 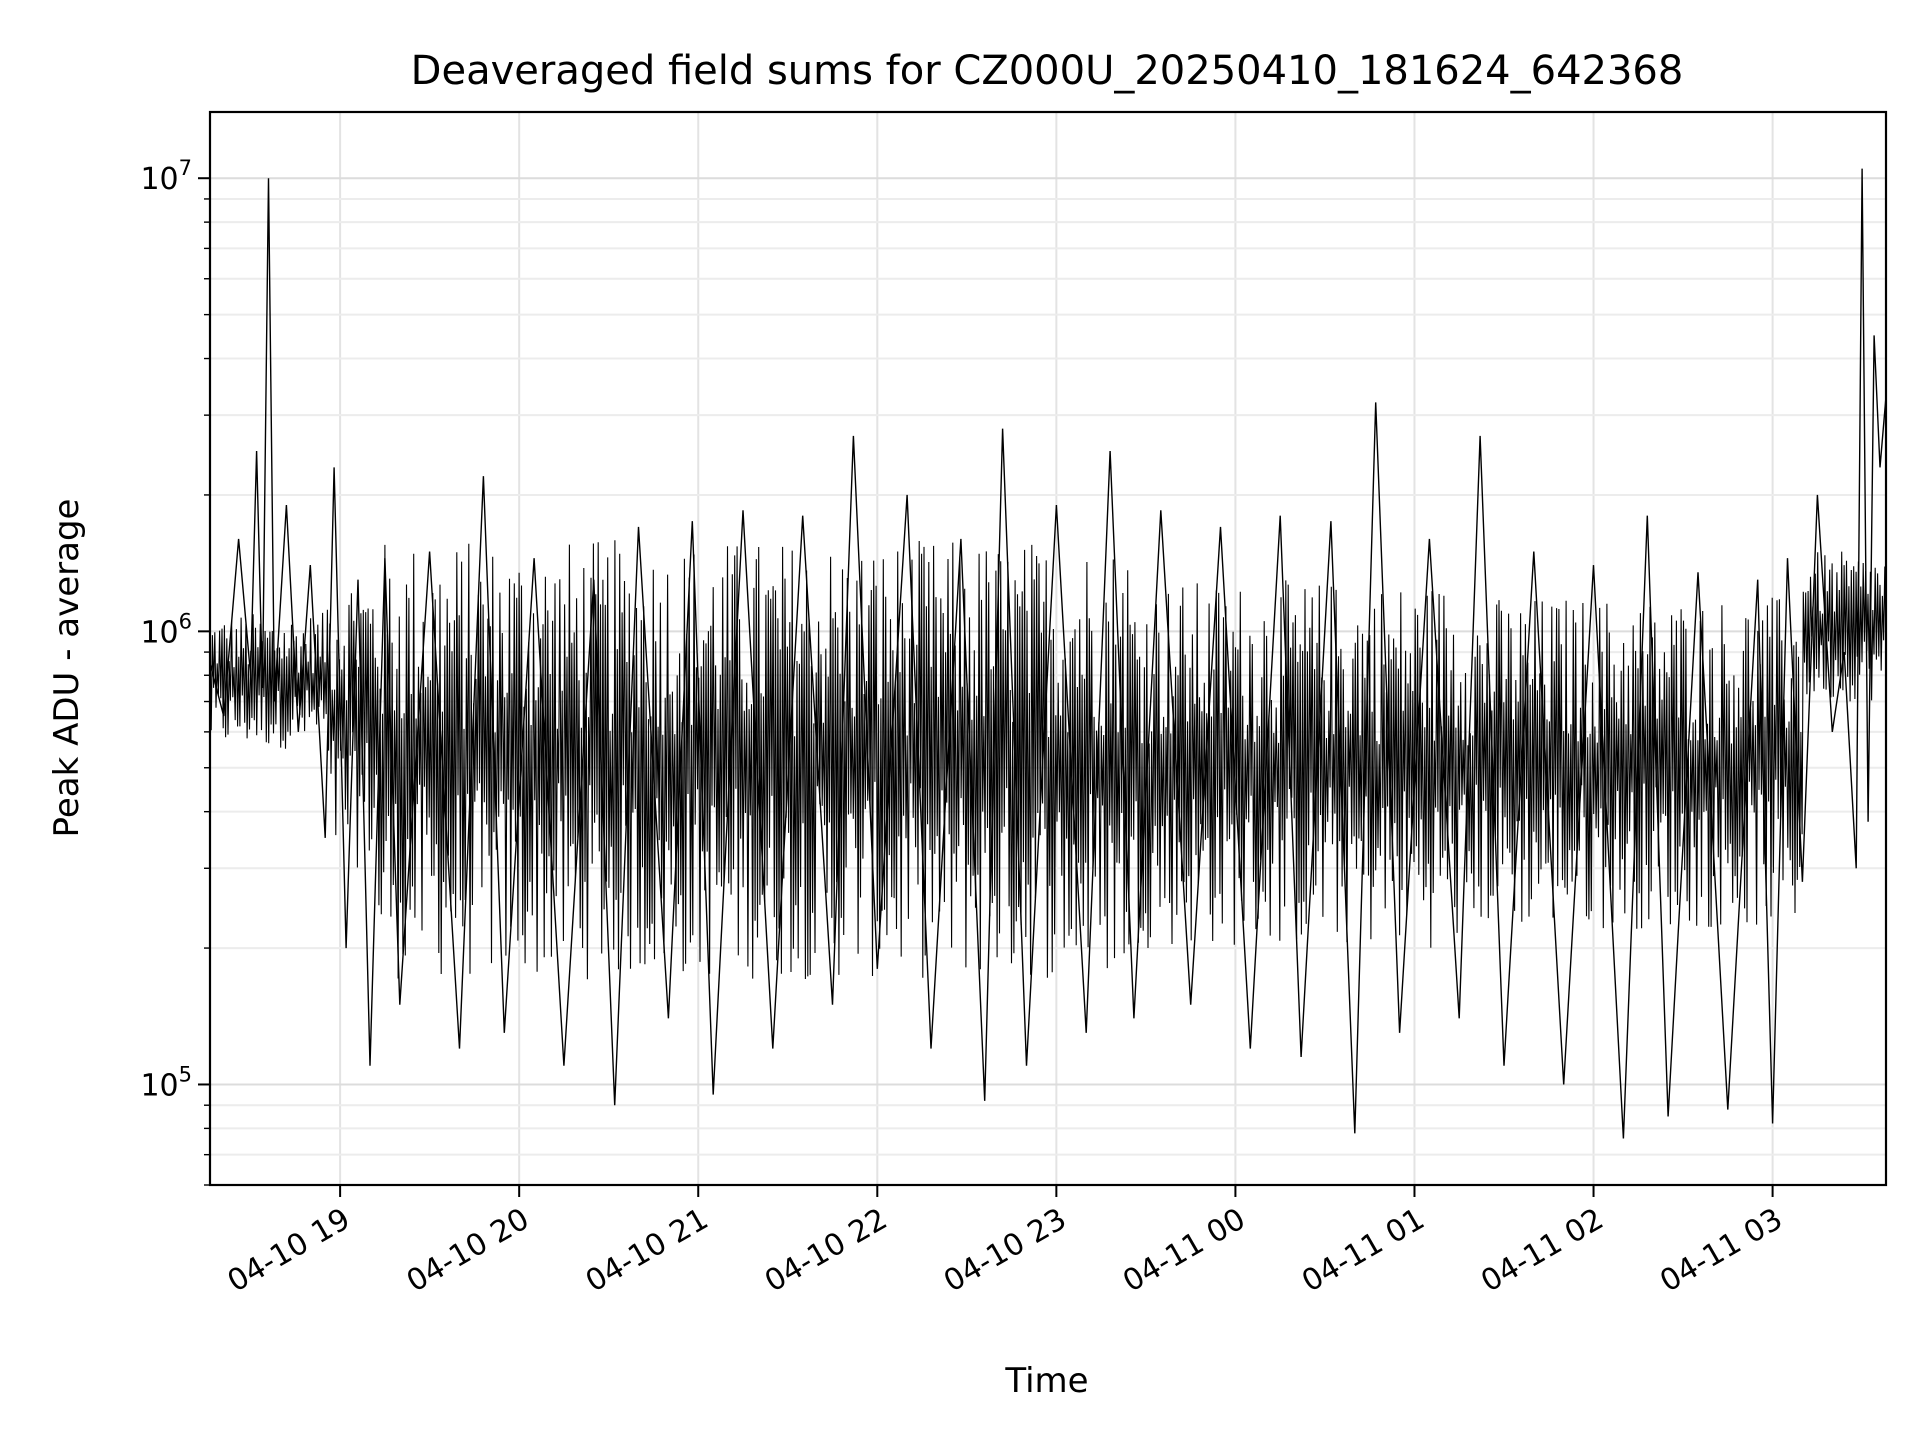 What do you see at coordinates (166, 629) in the screenshot?
I see `y-tick-label: 10⁶` at bounding box center [166, 629].